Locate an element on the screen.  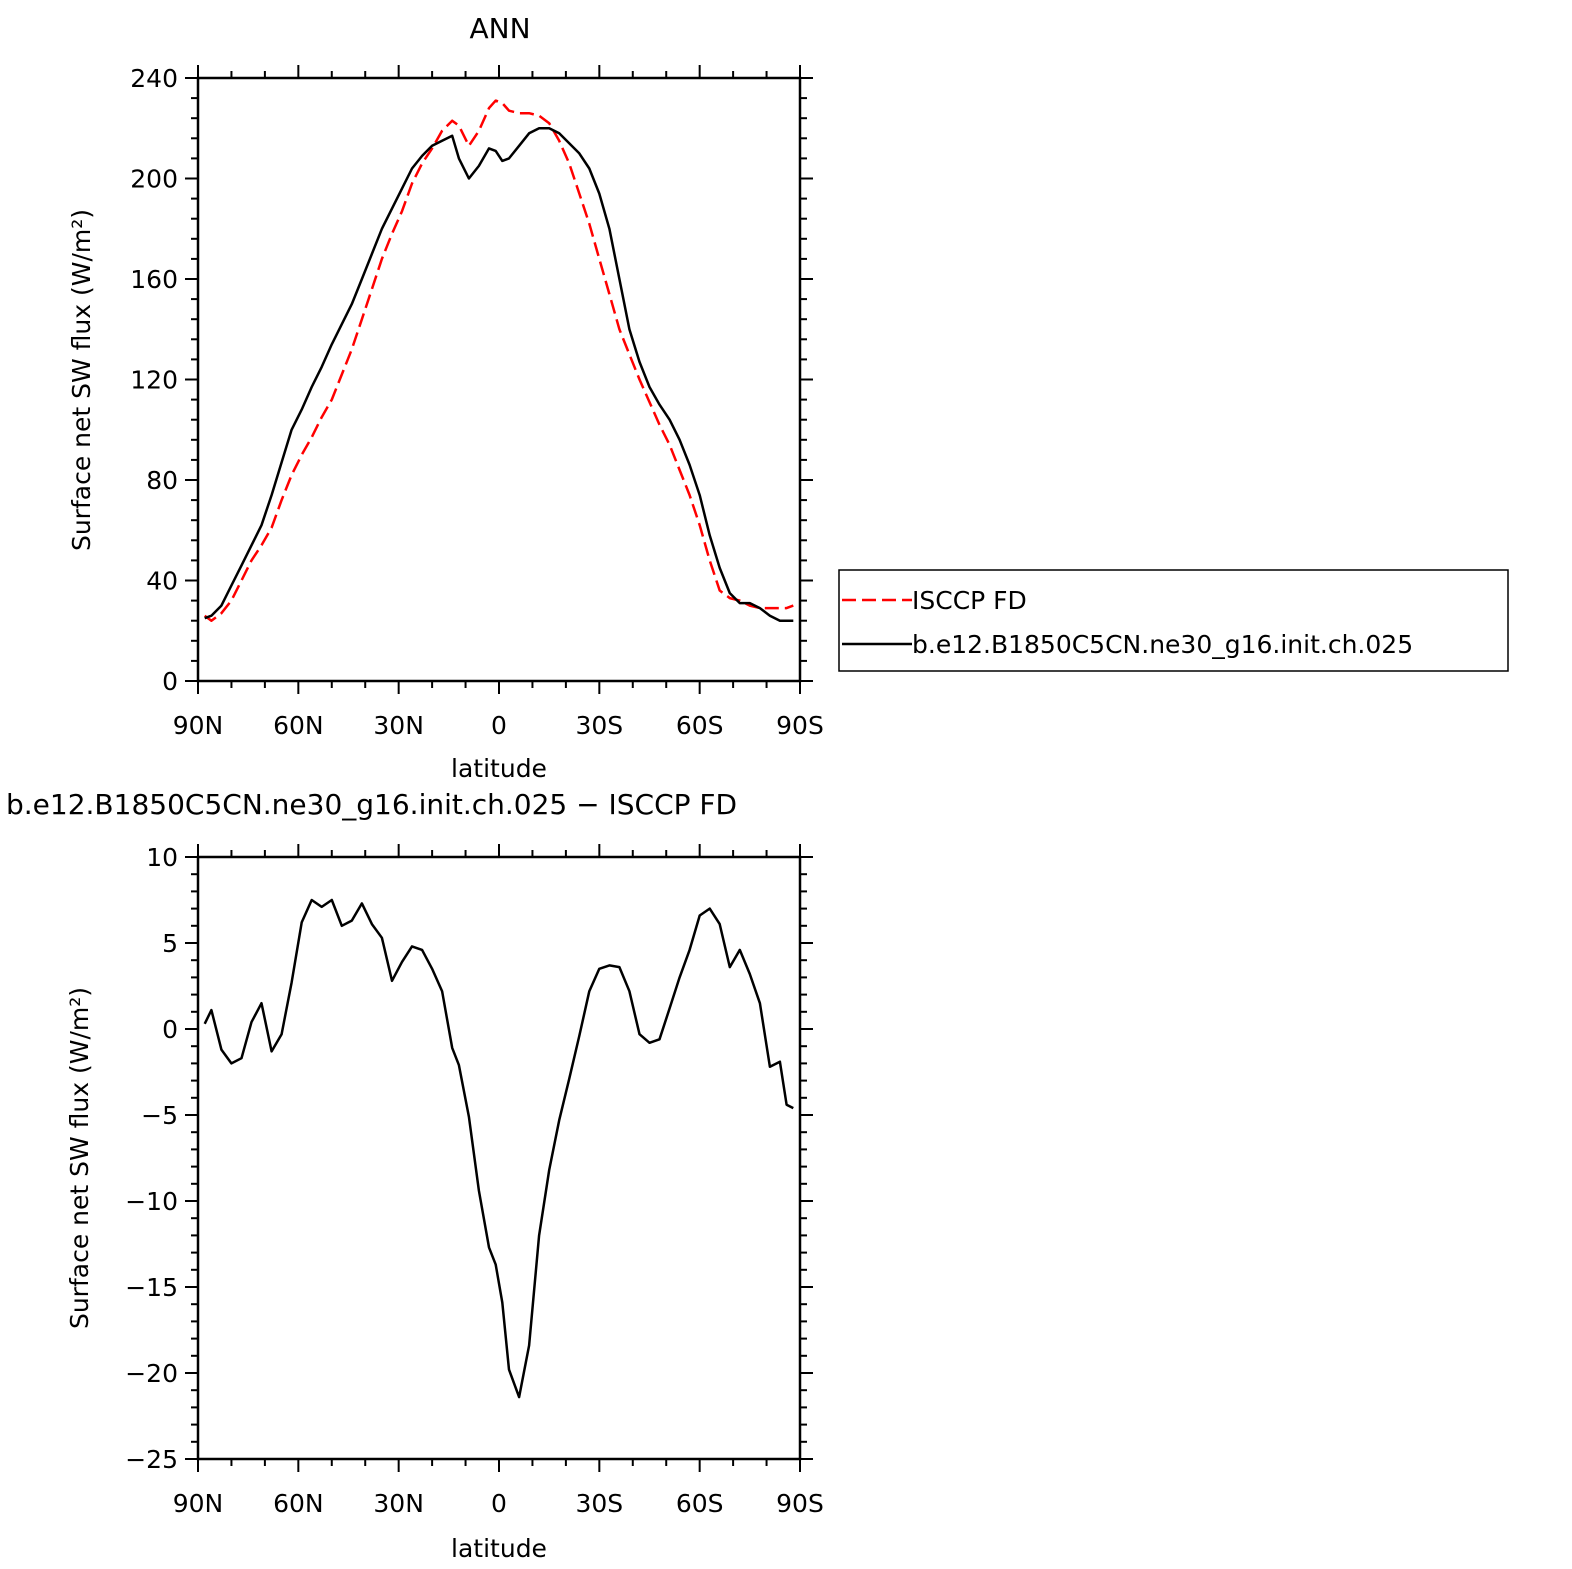
bottom-plot-frame is located at coordinates (499, 1158).